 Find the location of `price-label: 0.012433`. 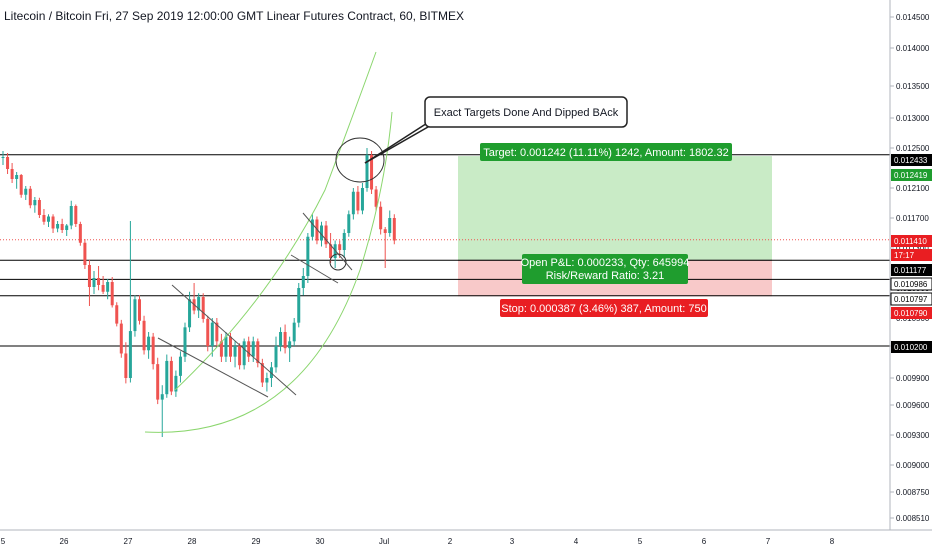

price-label: 0.012433 is located at coordinates (911, 160).